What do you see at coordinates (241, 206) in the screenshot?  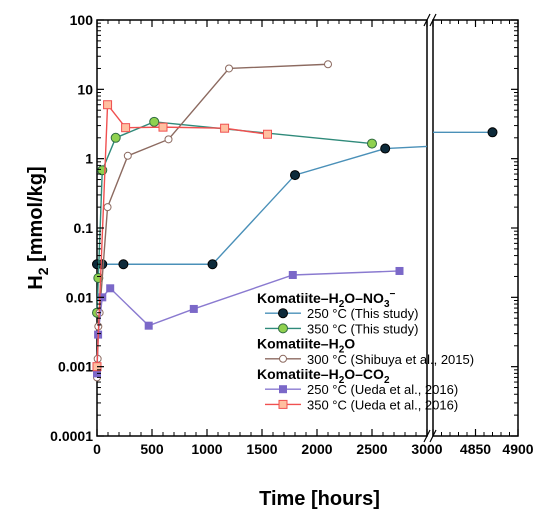 I see `series-line` at bounding box center [241, 206].